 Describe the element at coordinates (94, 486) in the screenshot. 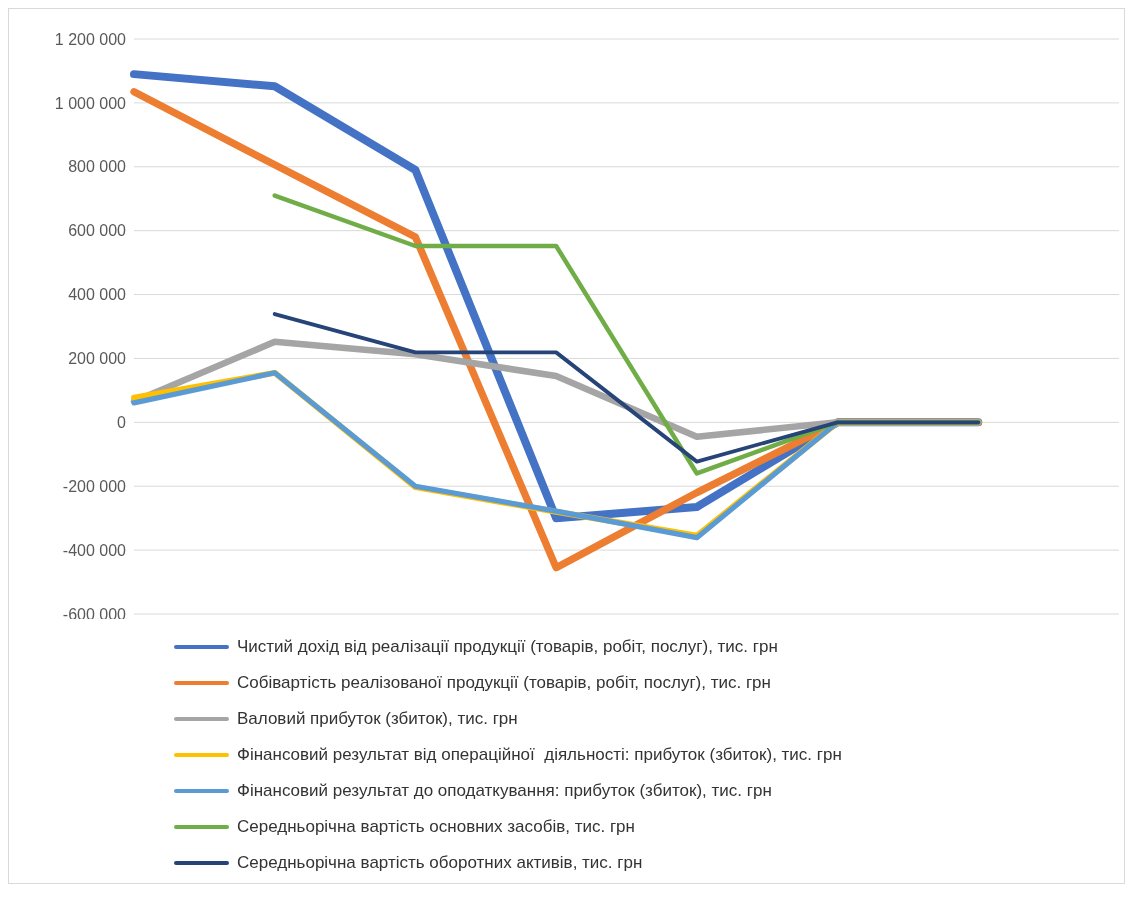

I see `y-tick-label: -200 000` at that location.